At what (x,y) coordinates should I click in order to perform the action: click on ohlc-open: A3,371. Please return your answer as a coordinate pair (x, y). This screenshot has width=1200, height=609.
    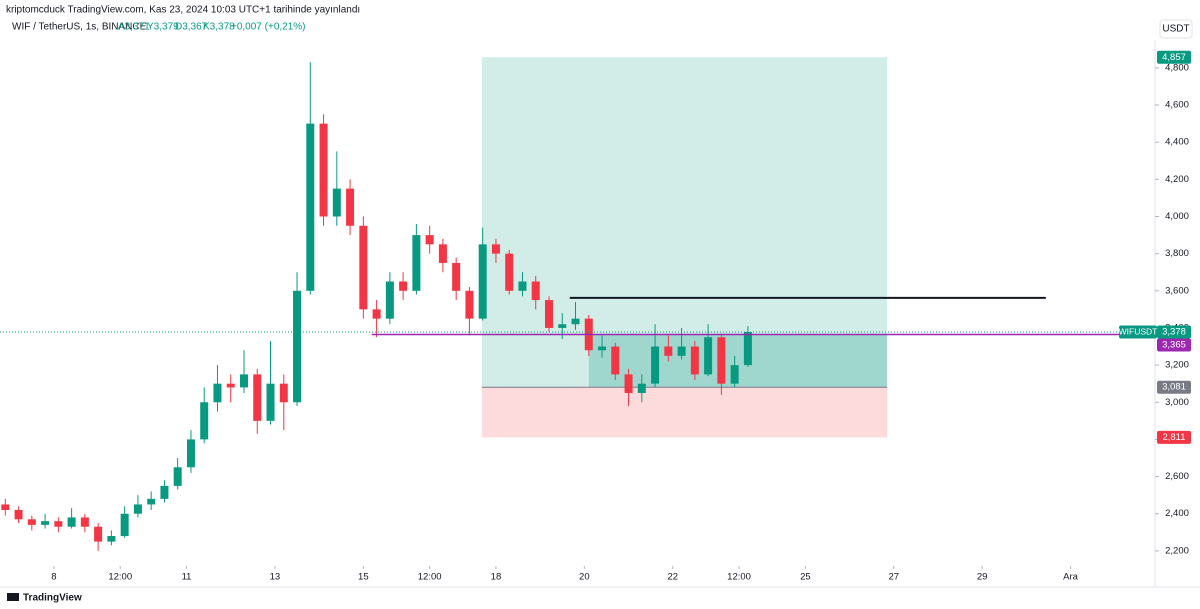
    Looking at the image, I should click on (134, 27).